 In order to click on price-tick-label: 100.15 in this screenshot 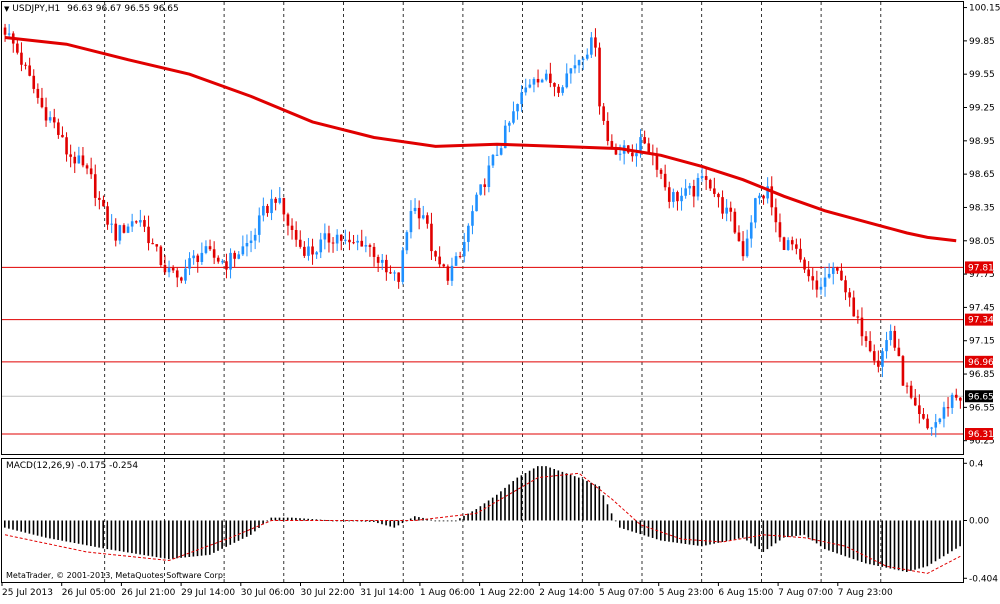, I will do `click(984, 9)`.